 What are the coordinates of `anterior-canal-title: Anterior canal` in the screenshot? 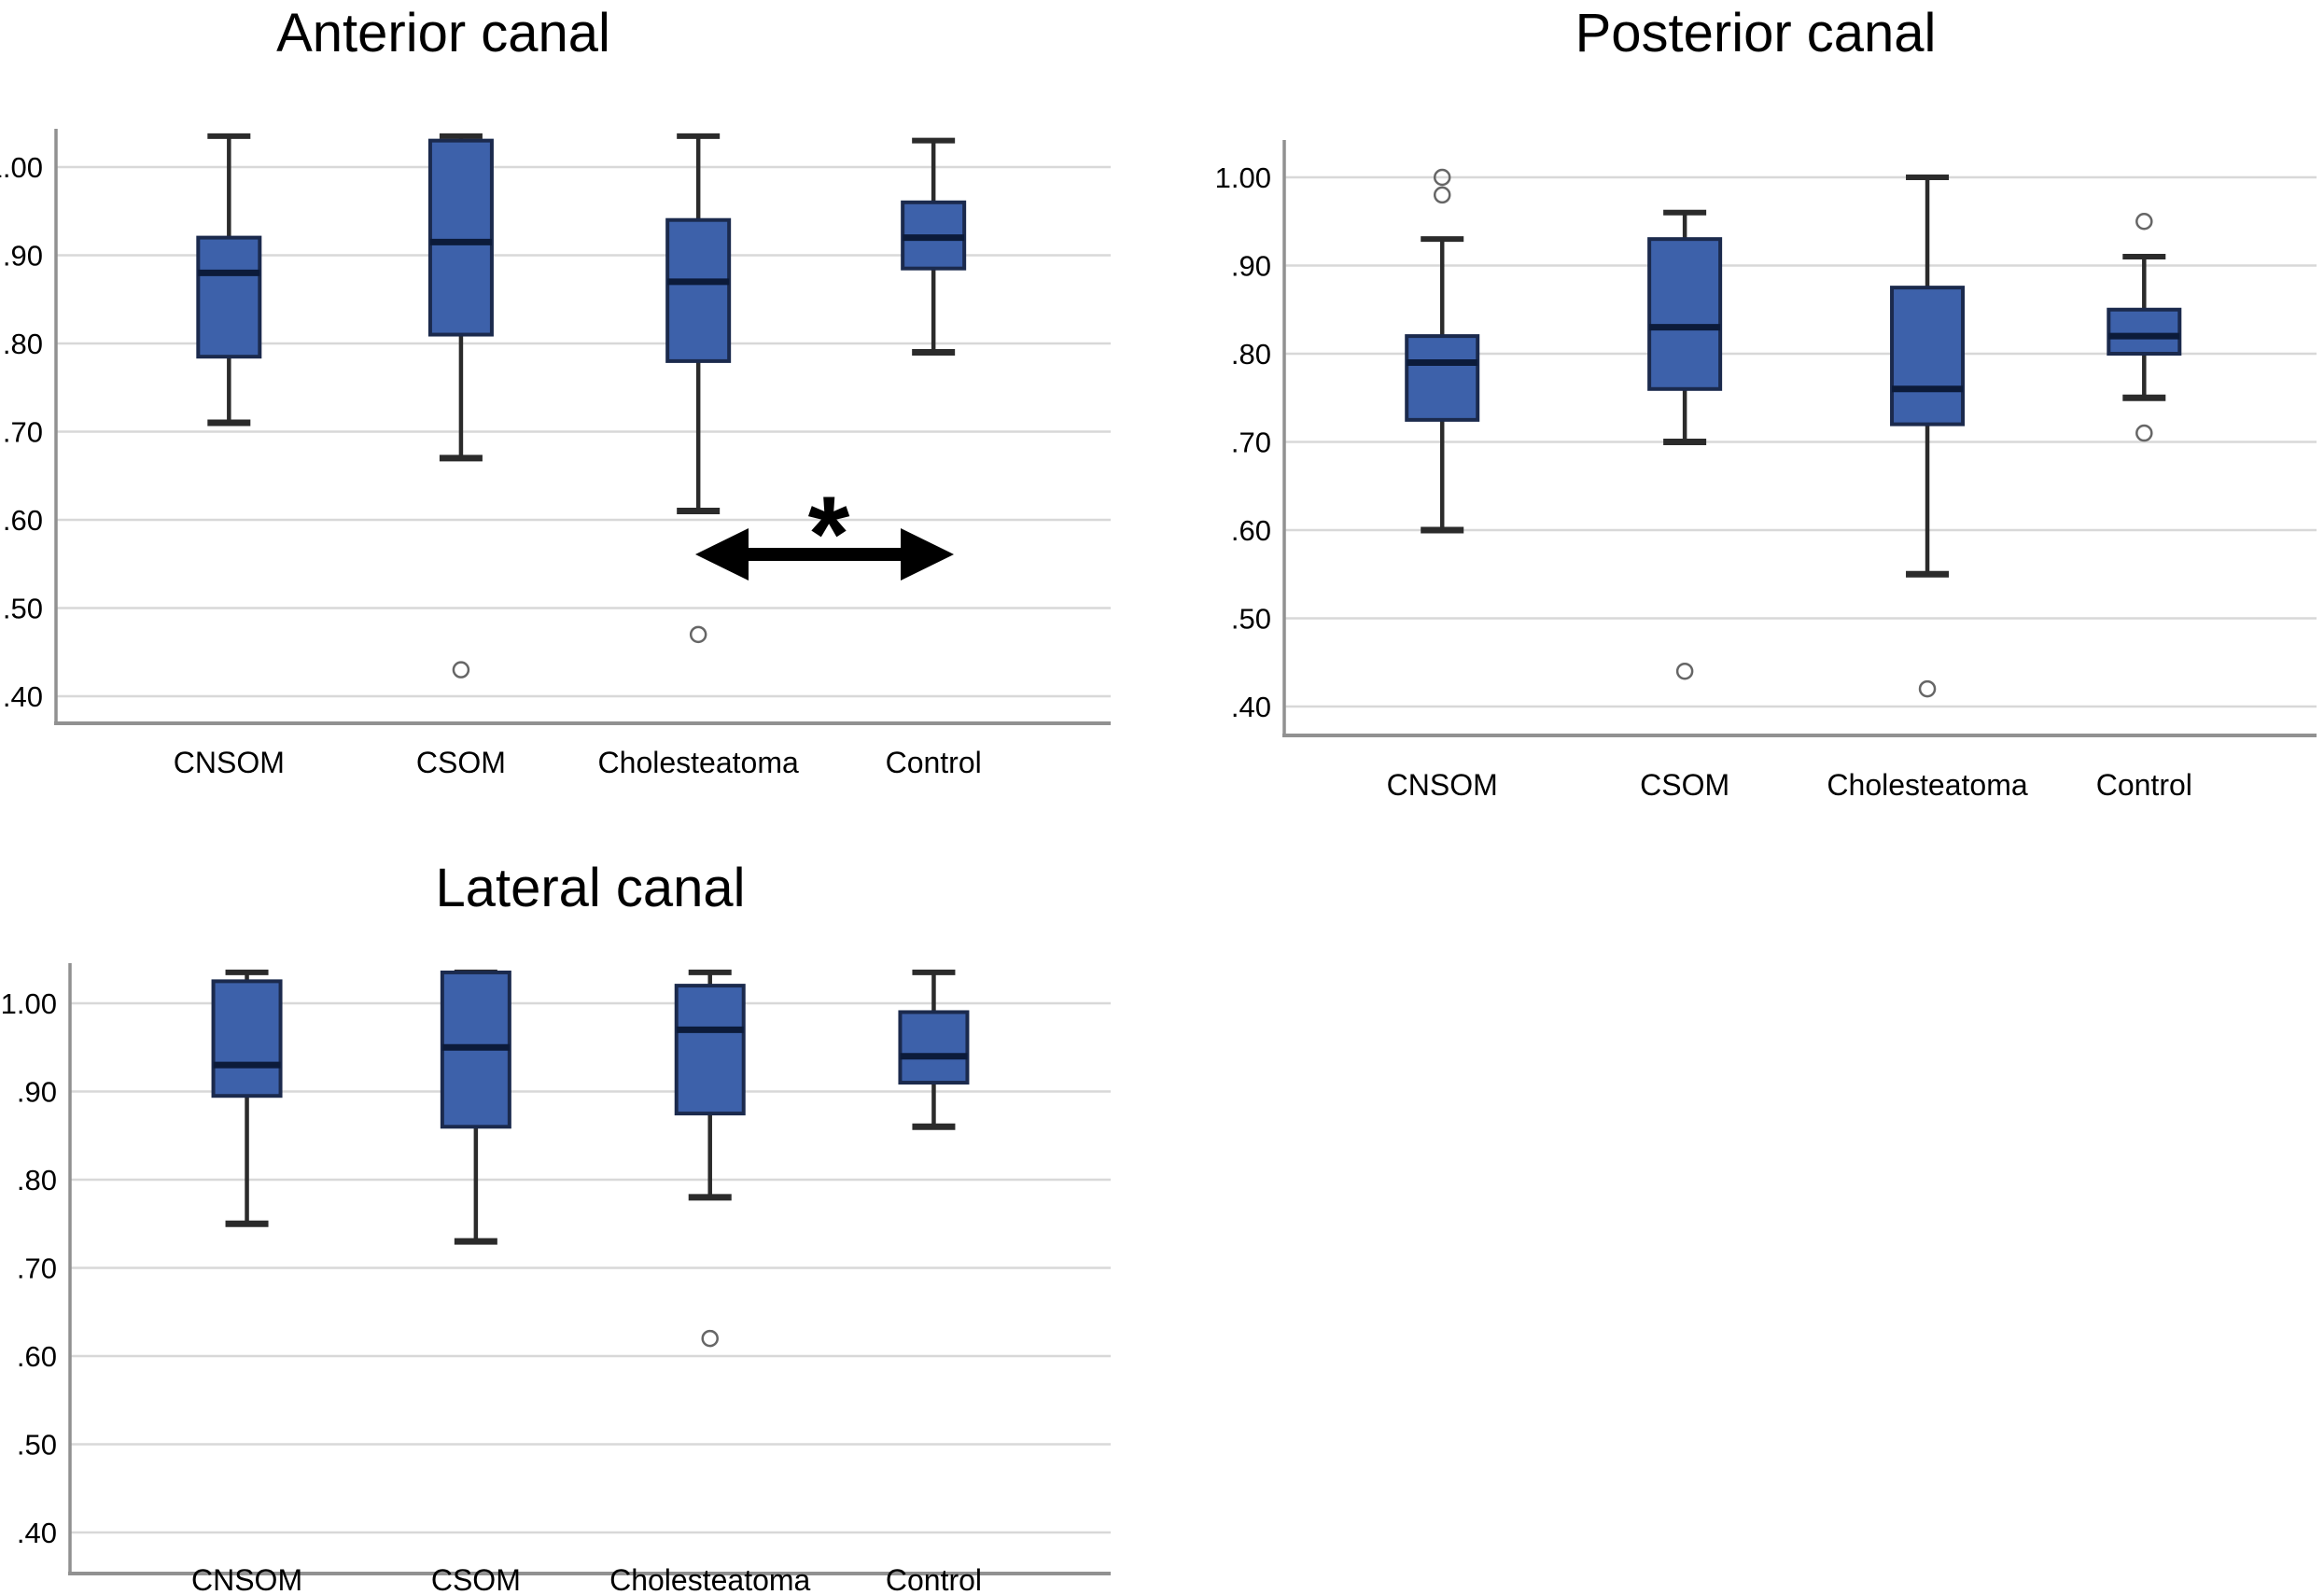 It's located at (443, 33).